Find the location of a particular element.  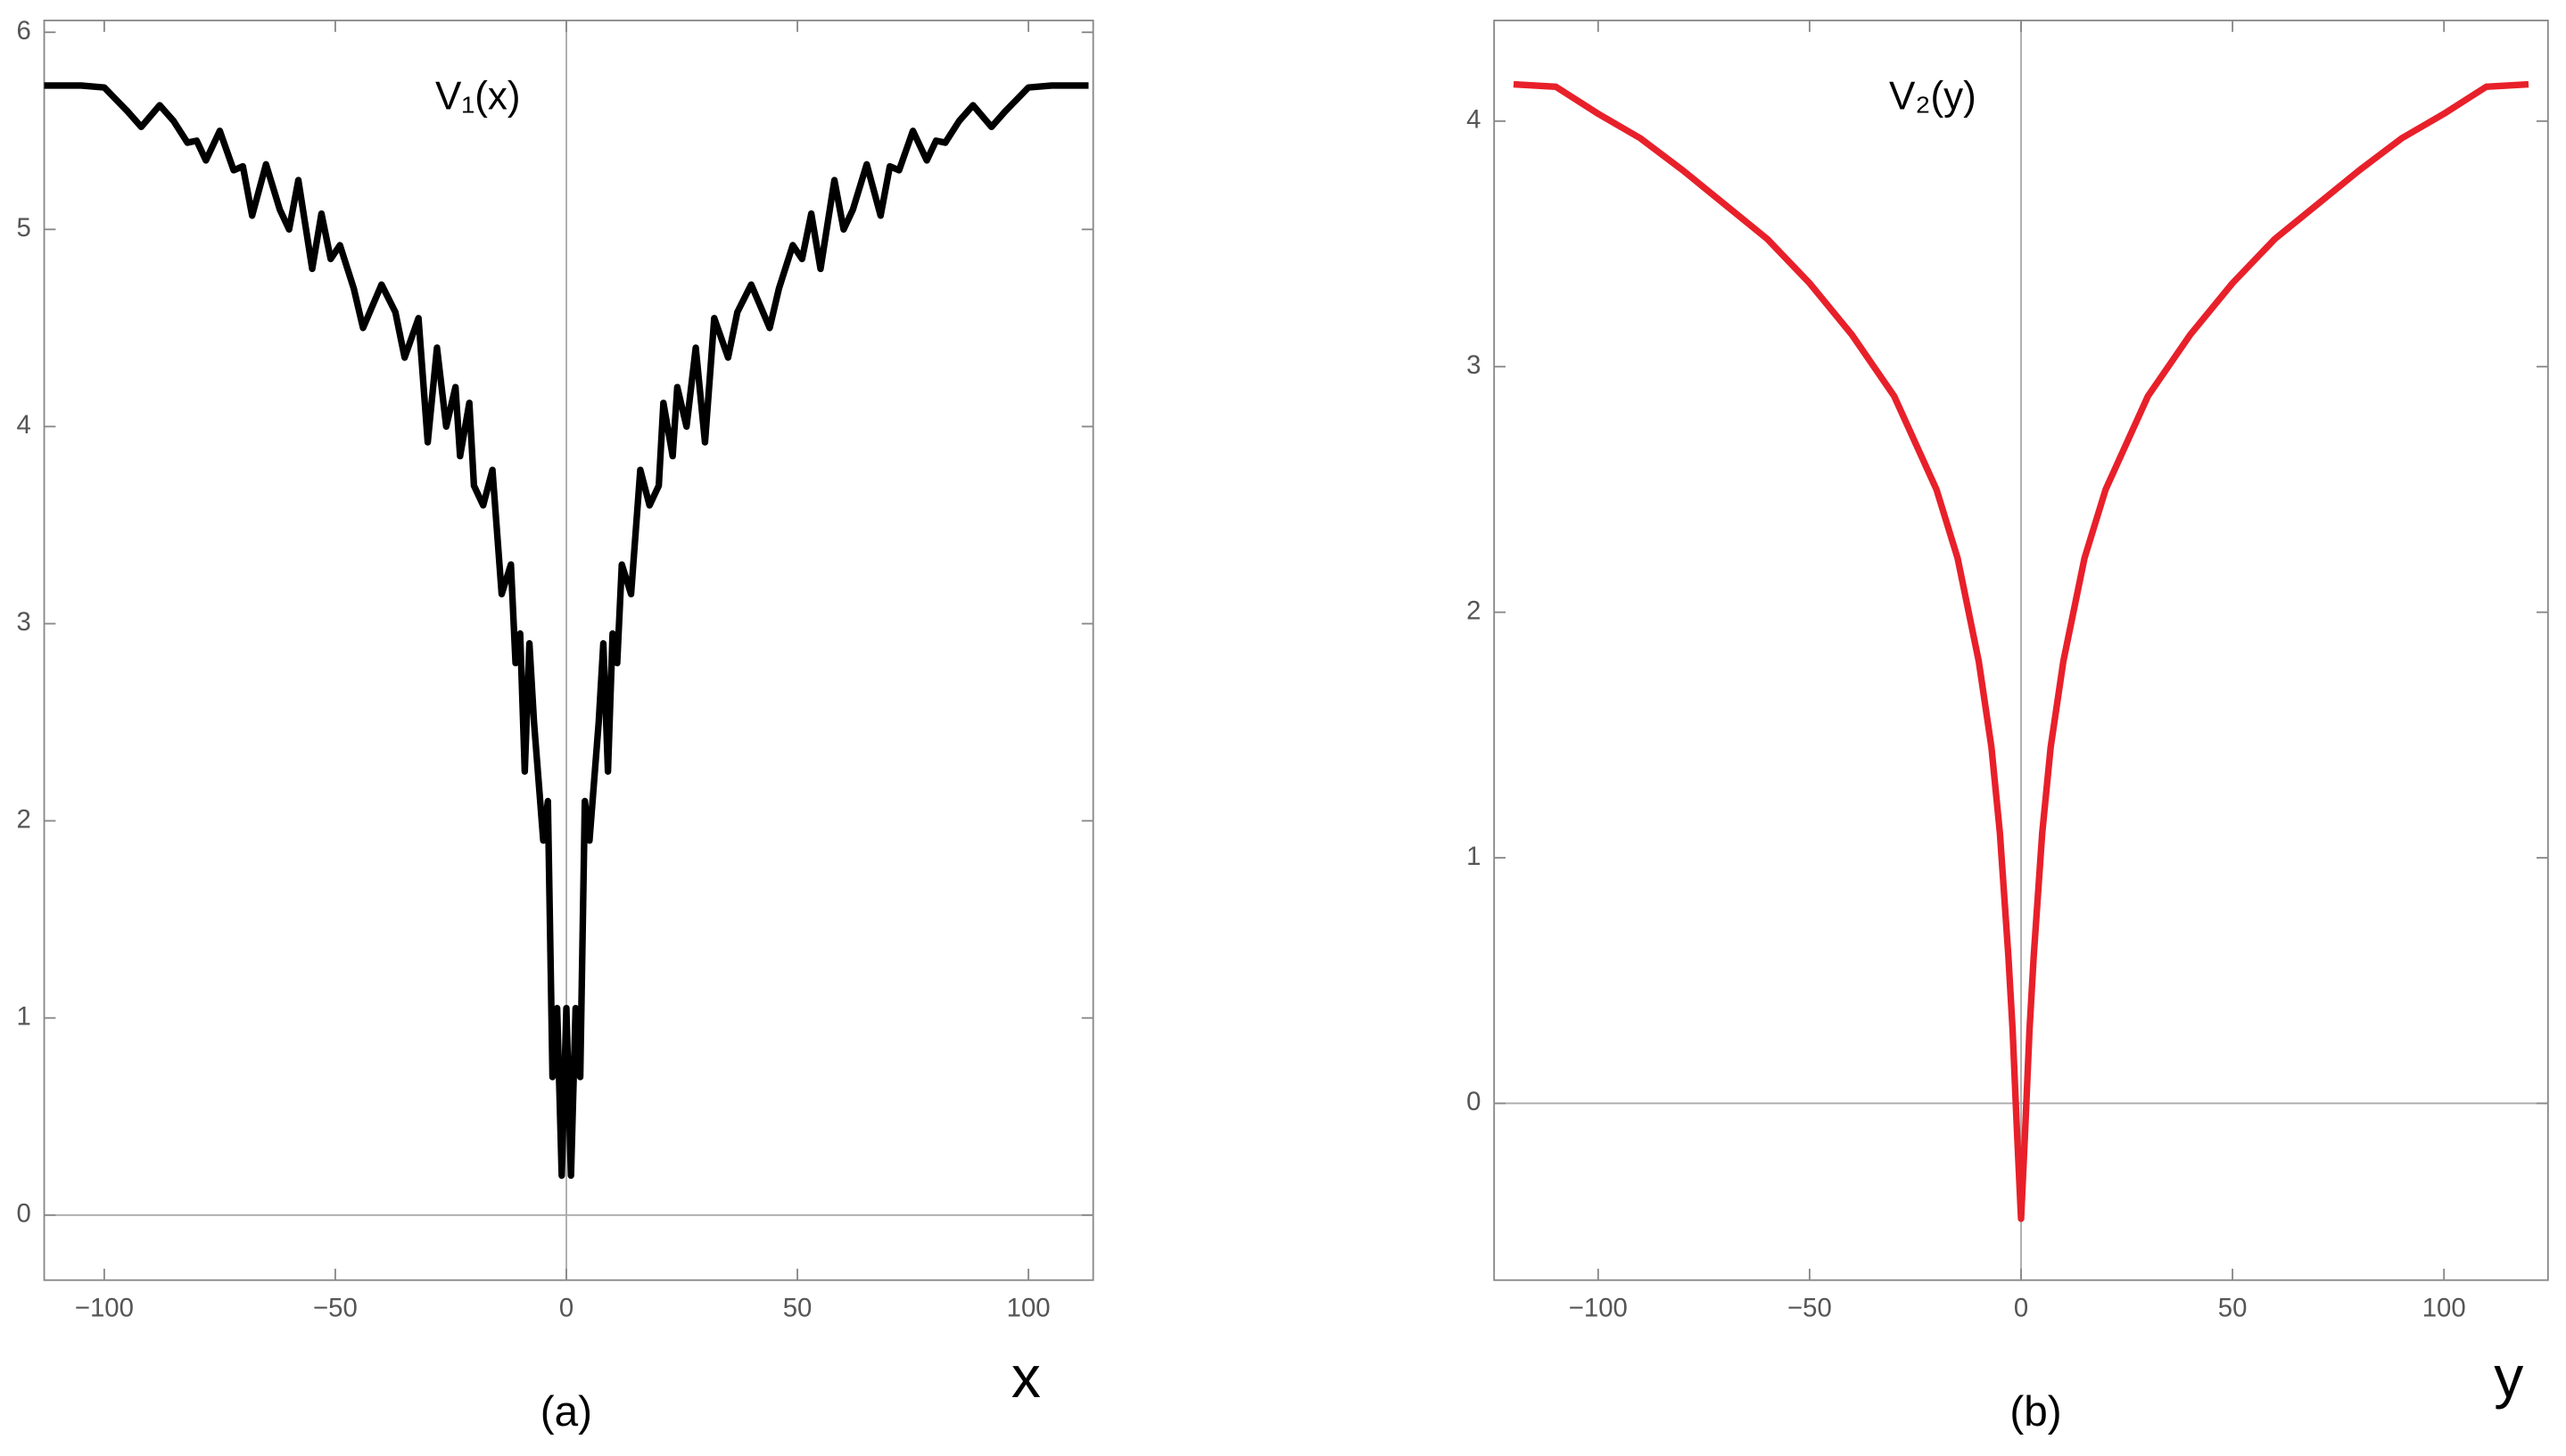

annotation: V₁(x) is located at coordinates (478, 97).